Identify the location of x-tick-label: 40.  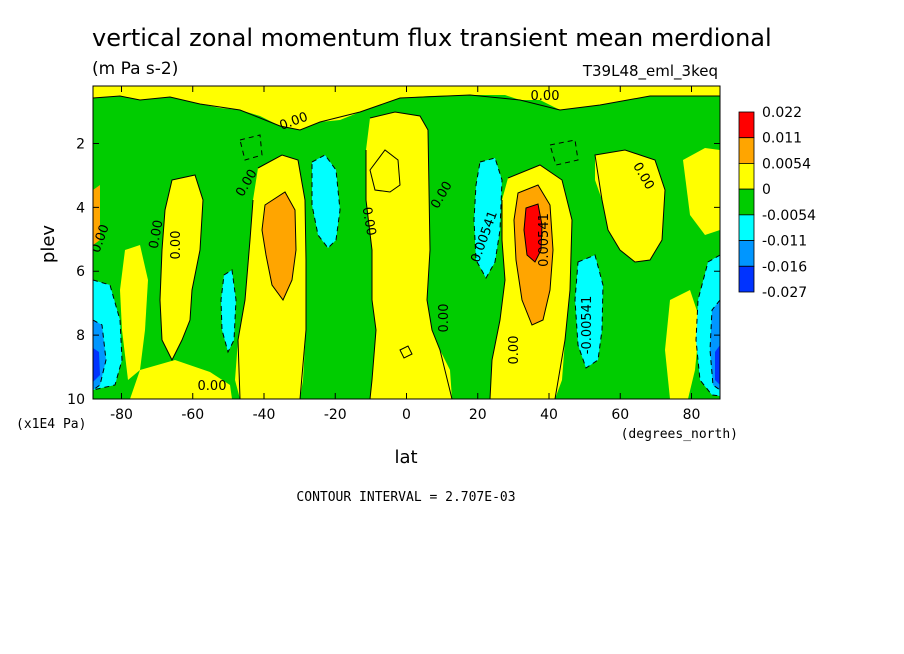
(549, 415).